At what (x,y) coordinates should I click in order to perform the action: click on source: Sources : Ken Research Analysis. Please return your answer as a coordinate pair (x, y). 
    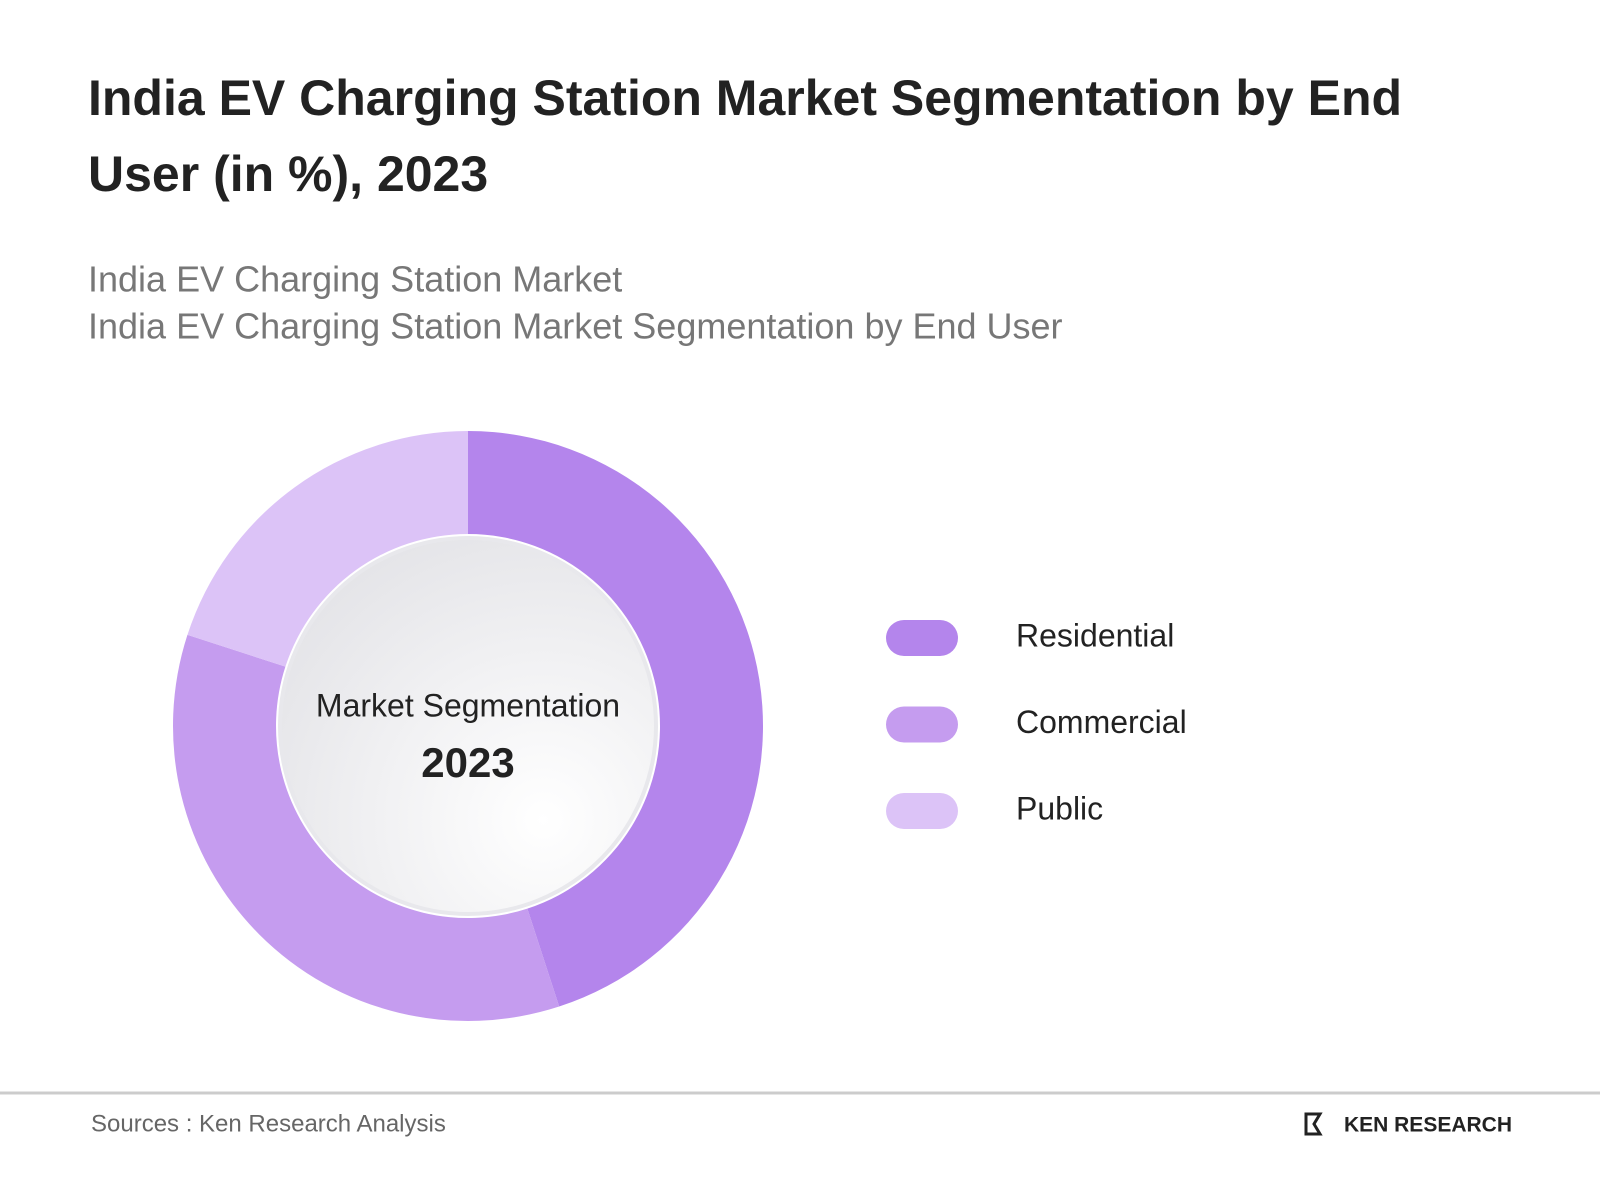
    Looking at the image, I should click on (268, 1123).